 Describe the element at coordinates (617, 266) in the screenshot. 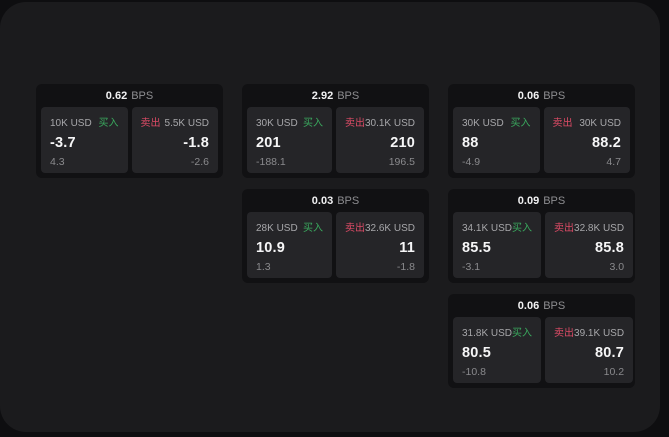

I see `sell-sub-value: 3.0` at that location.